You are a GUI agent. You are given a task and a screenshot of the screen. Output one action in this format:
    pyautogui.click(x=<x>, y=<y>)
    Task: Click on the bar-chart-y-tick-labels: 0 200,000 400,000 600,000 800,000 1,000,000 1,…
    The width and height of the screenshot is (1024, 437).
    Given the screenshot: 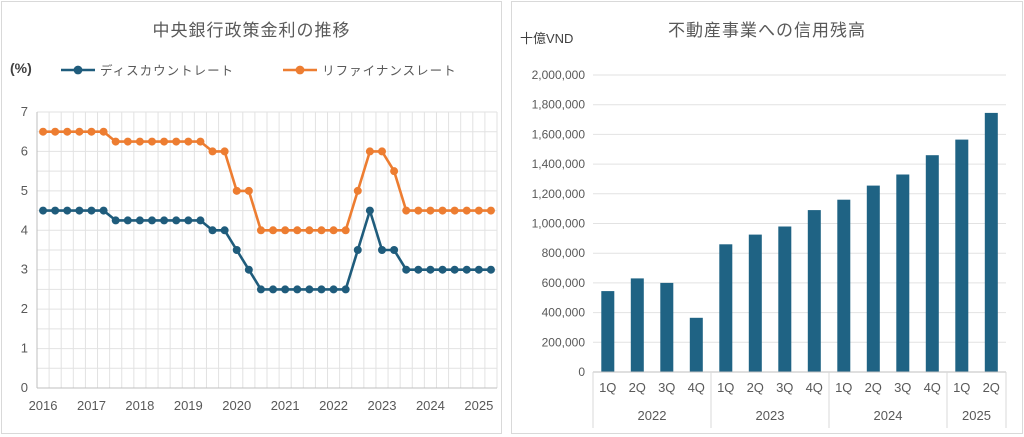 What is the action you would take?
    pyautogui.click(x=559, y=223)
    